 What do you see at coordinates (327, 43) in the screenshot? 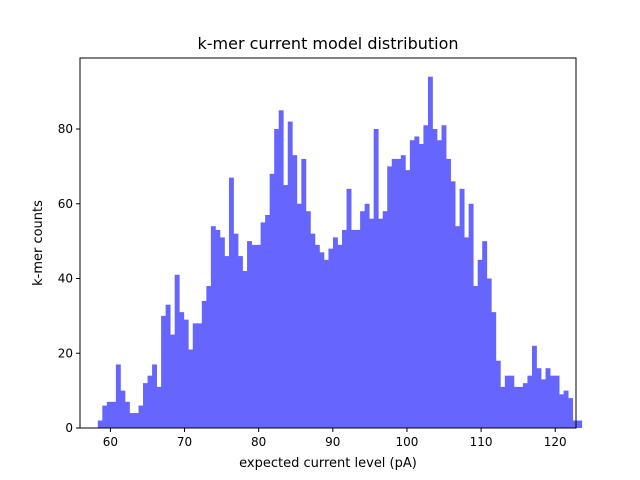
I see `chart-title: k-mer current model distribution` at bounding box center [327, 43].